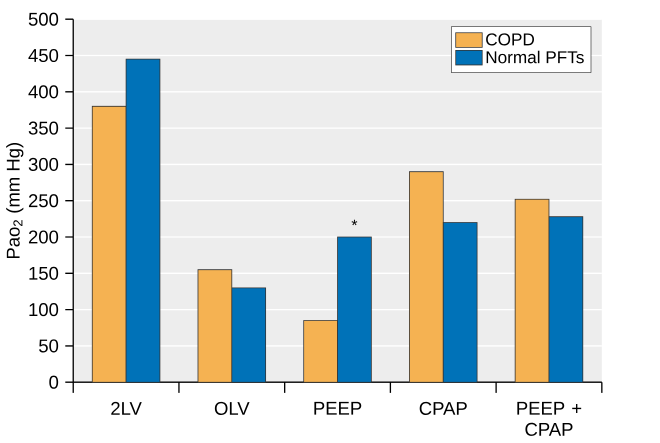 This screenshot has height=443, width=660. Describe the element at coordinates (510, 39) in the screenshot. I see `legend-label: COPD` at that location.